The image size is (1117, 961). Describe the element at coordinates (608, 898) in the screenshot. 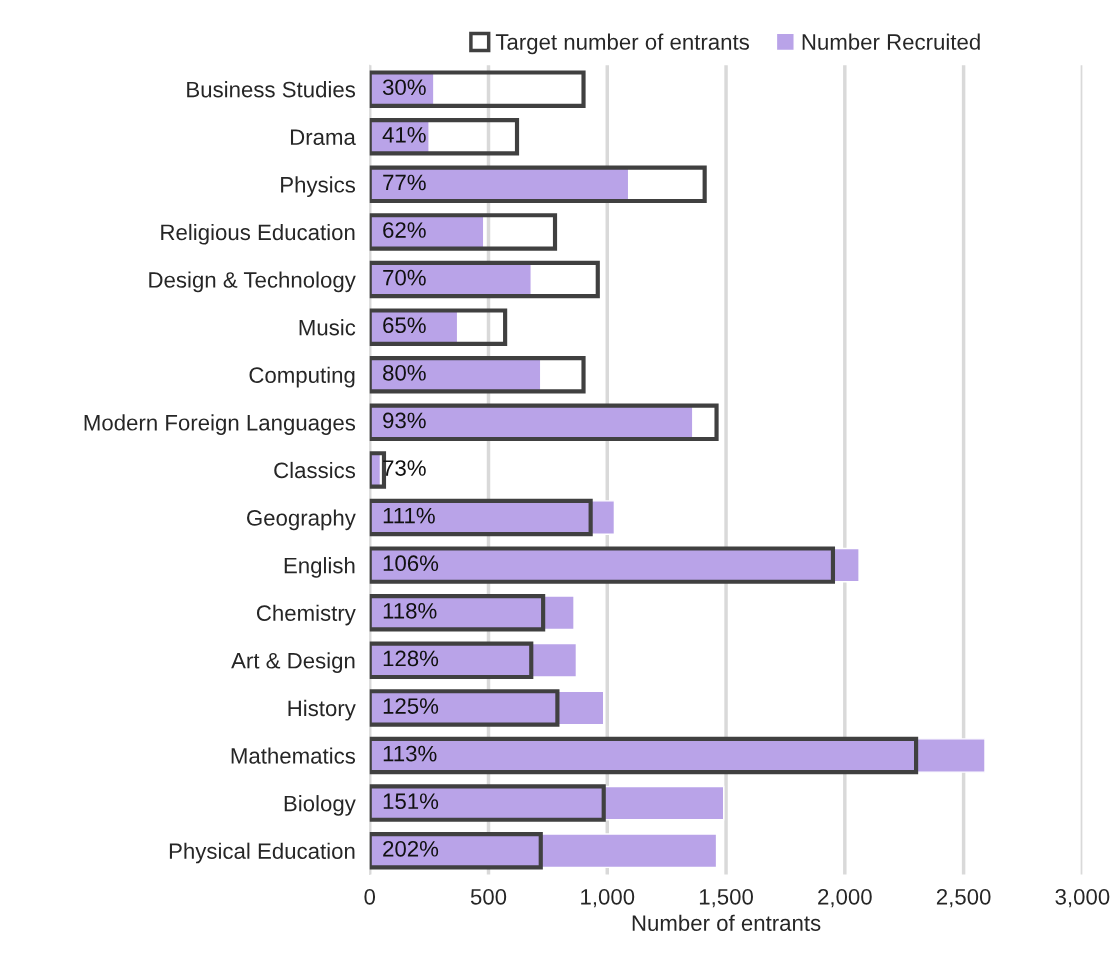

I see `x-tick-label: 1,000` at that location.